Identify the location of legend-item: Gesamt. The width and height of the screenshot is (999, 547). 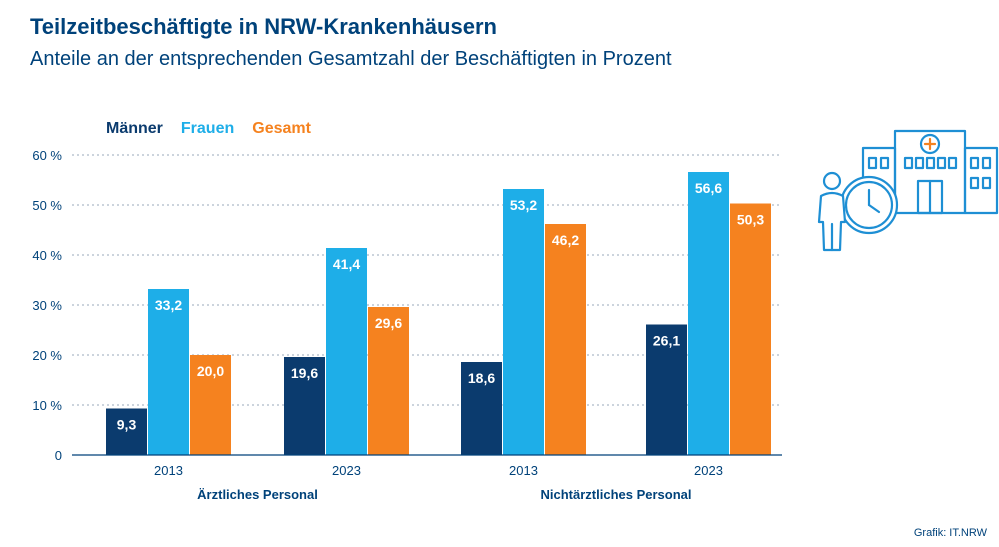
(281, 128).